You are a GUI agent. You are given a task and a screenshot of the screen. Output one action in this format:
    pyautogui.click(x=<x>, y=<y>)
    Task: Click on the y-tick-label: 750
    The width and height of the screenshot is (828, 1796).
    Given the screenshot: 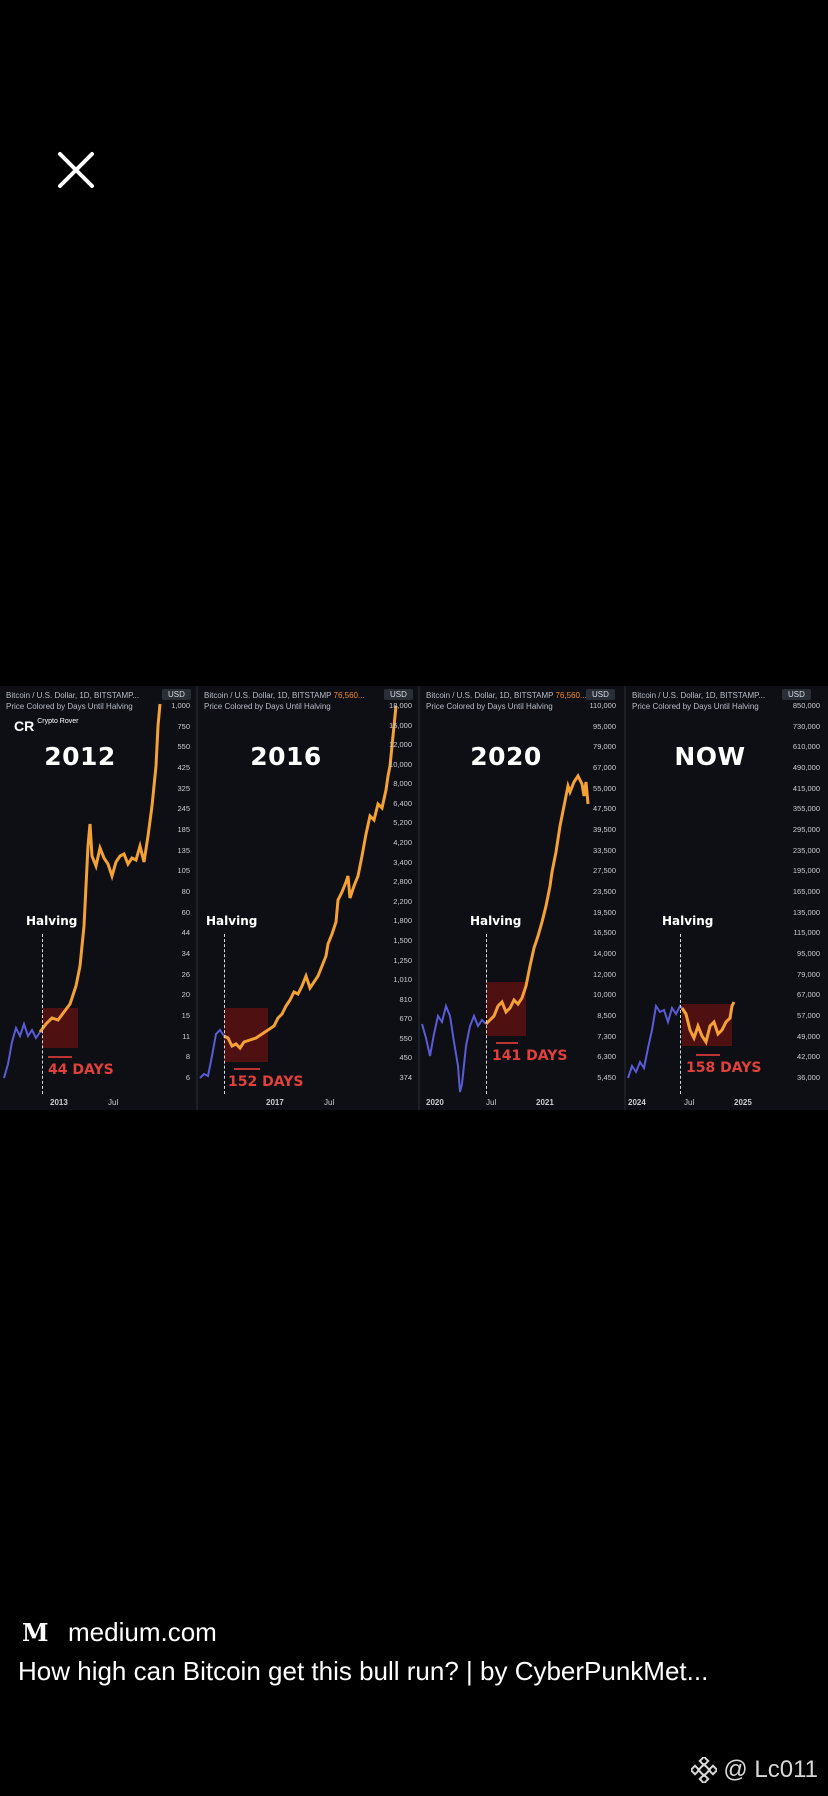 What is the action you would take?
    pyautogui.click(x=183, y=726)
    